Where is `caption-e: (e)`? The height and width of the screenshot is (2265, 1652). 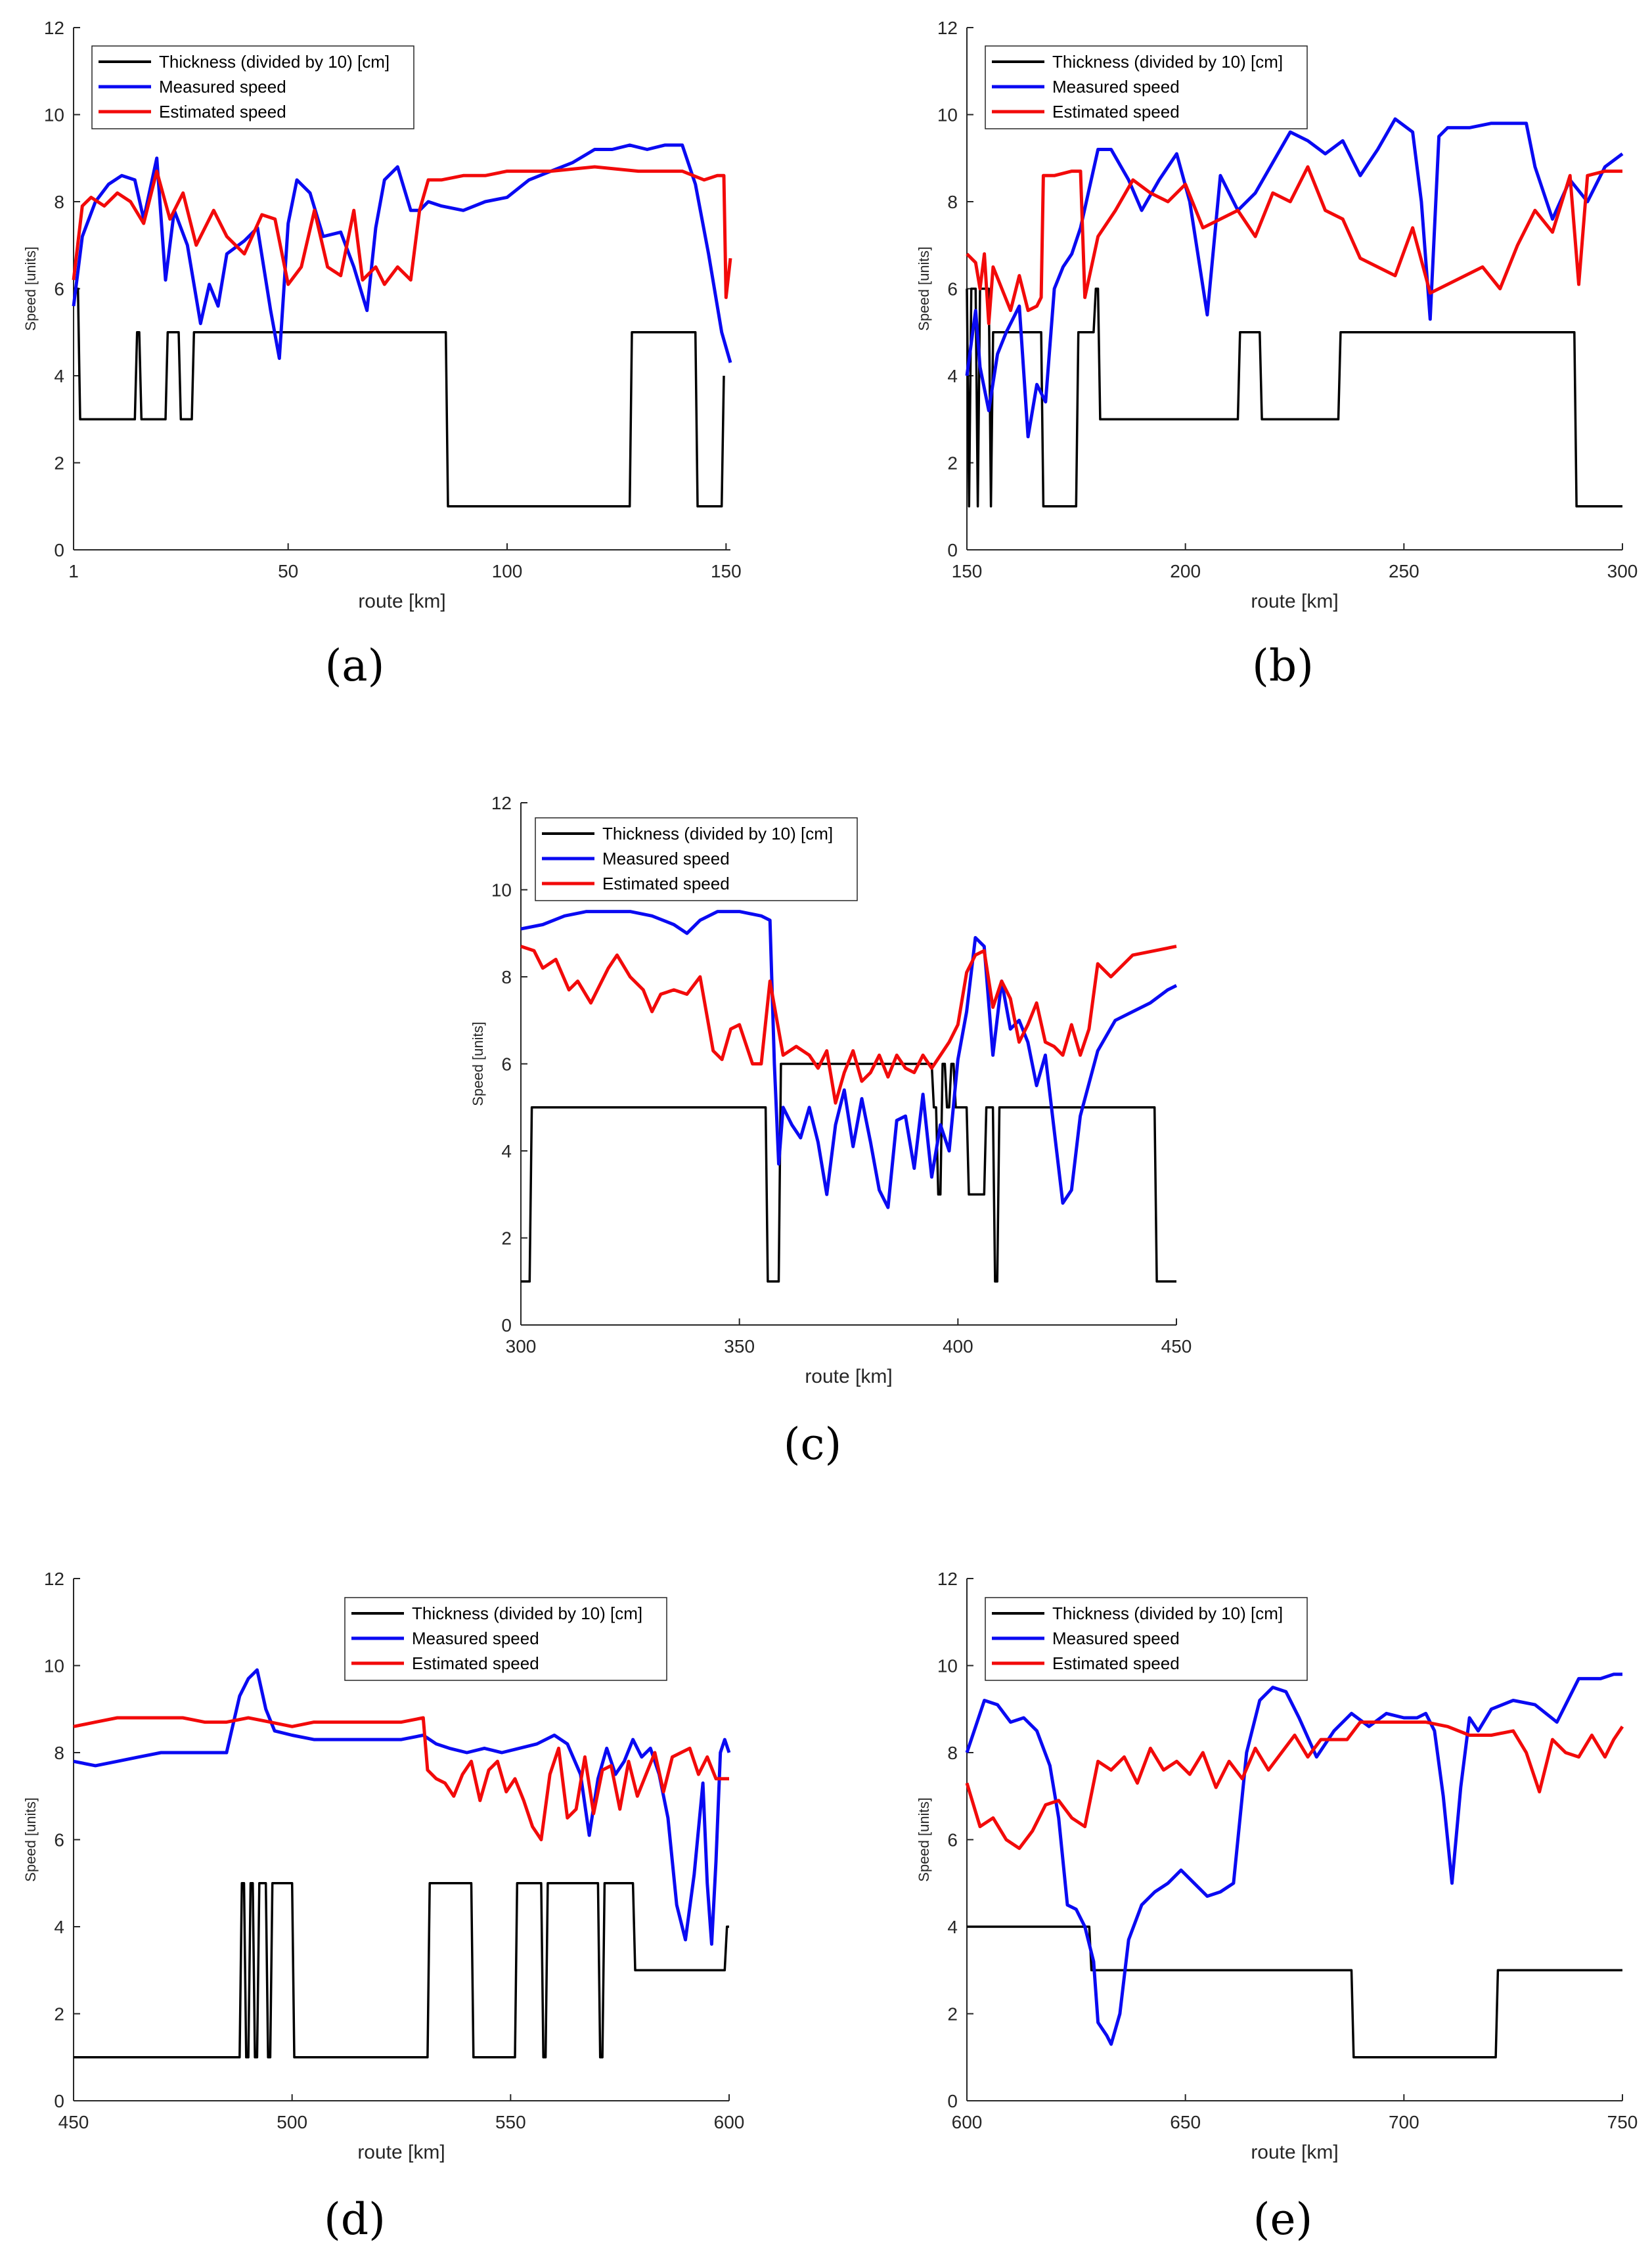
caption-e: (e) is located at coordinates (1283, 2219).